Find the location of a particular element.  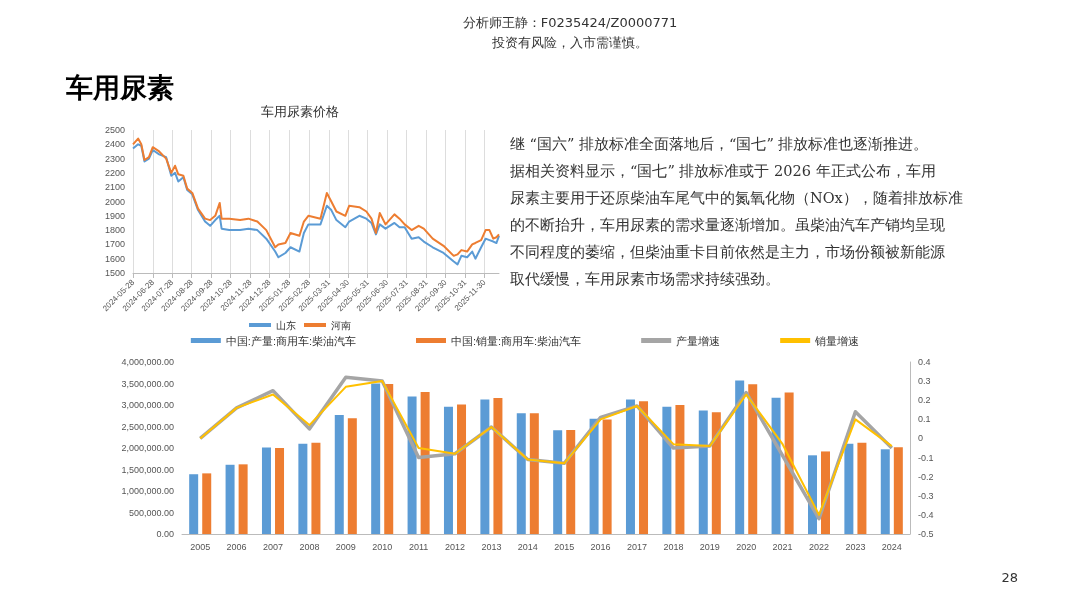

x-tick-label: 2010 is located at coordinates (382, 546).